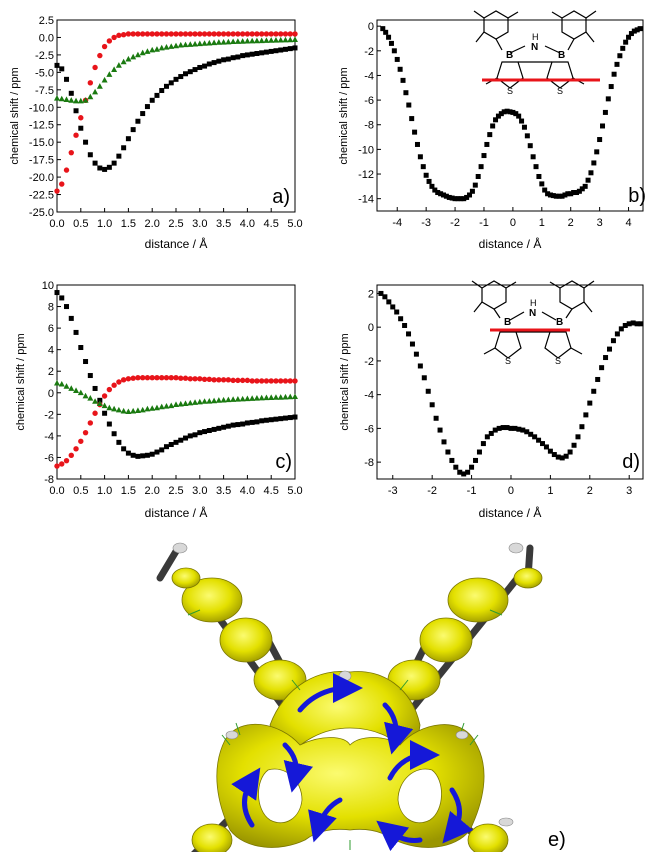 Image resolution: width=646 pixels, height=852 pixels. I want to click on vector-field-hints, so click(345, 729).